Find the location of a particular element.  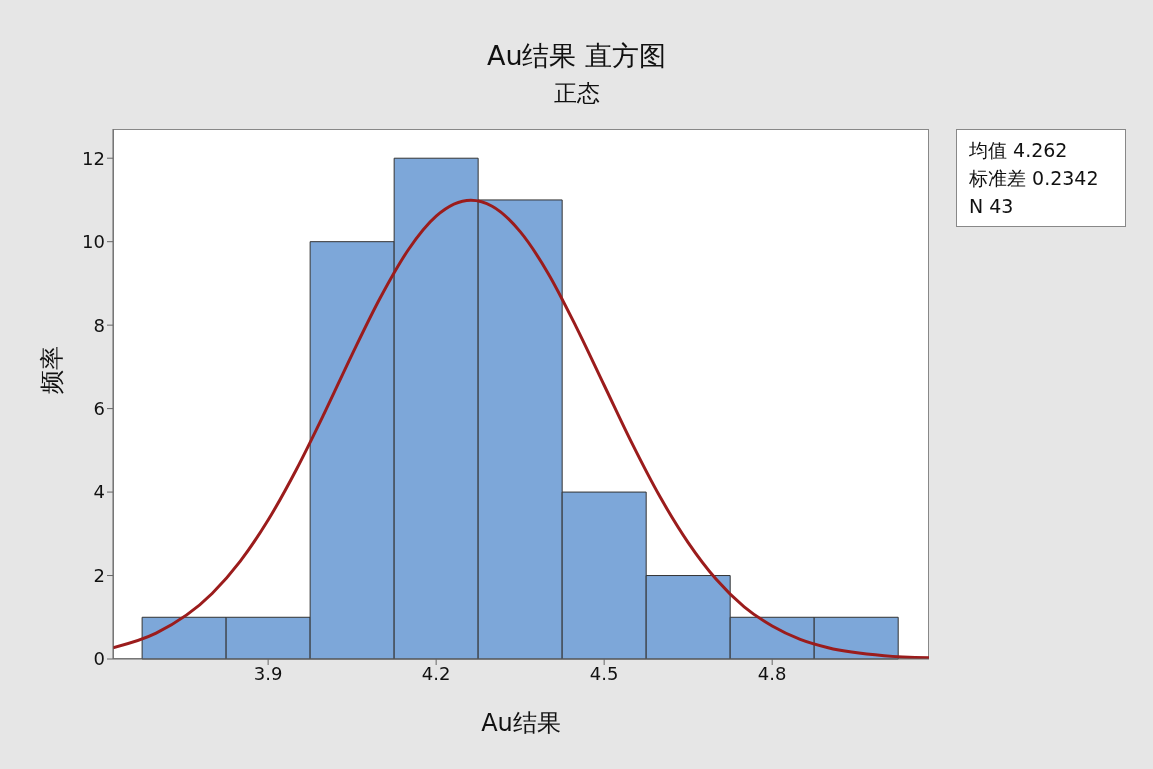

x-tick-label: 4.5 is located at coordinates (604, 673).